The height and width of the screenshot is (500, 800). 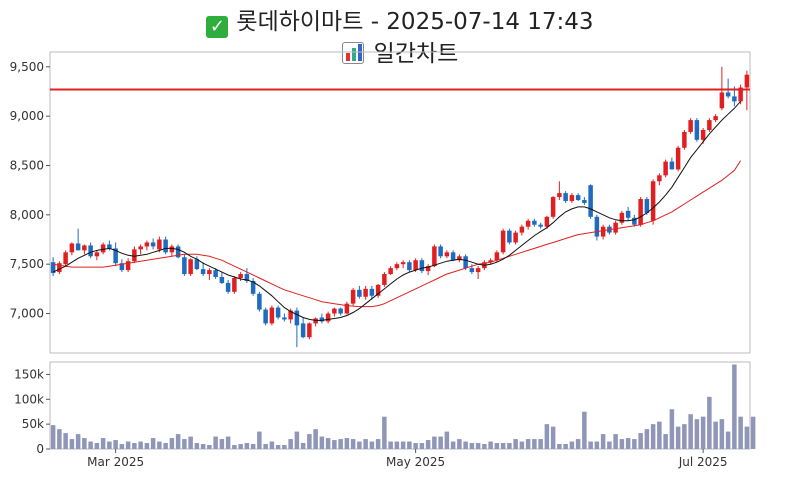 I want to click on chart-subtitle: 일간차트, so click(x=416, y=54).